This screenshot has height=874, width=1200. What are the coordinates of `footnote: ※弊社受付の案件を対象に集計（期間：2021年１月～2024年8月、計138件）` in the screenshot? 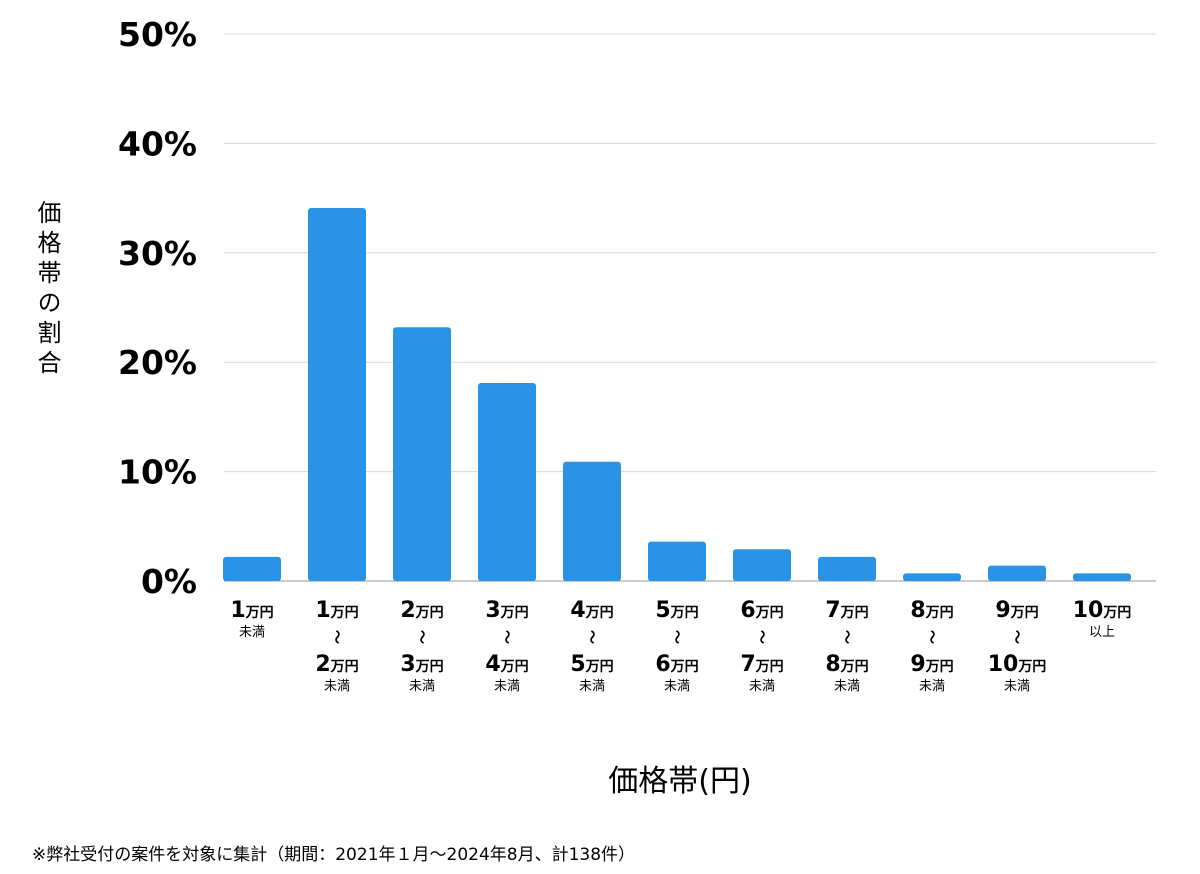 It's located at (334, 855).